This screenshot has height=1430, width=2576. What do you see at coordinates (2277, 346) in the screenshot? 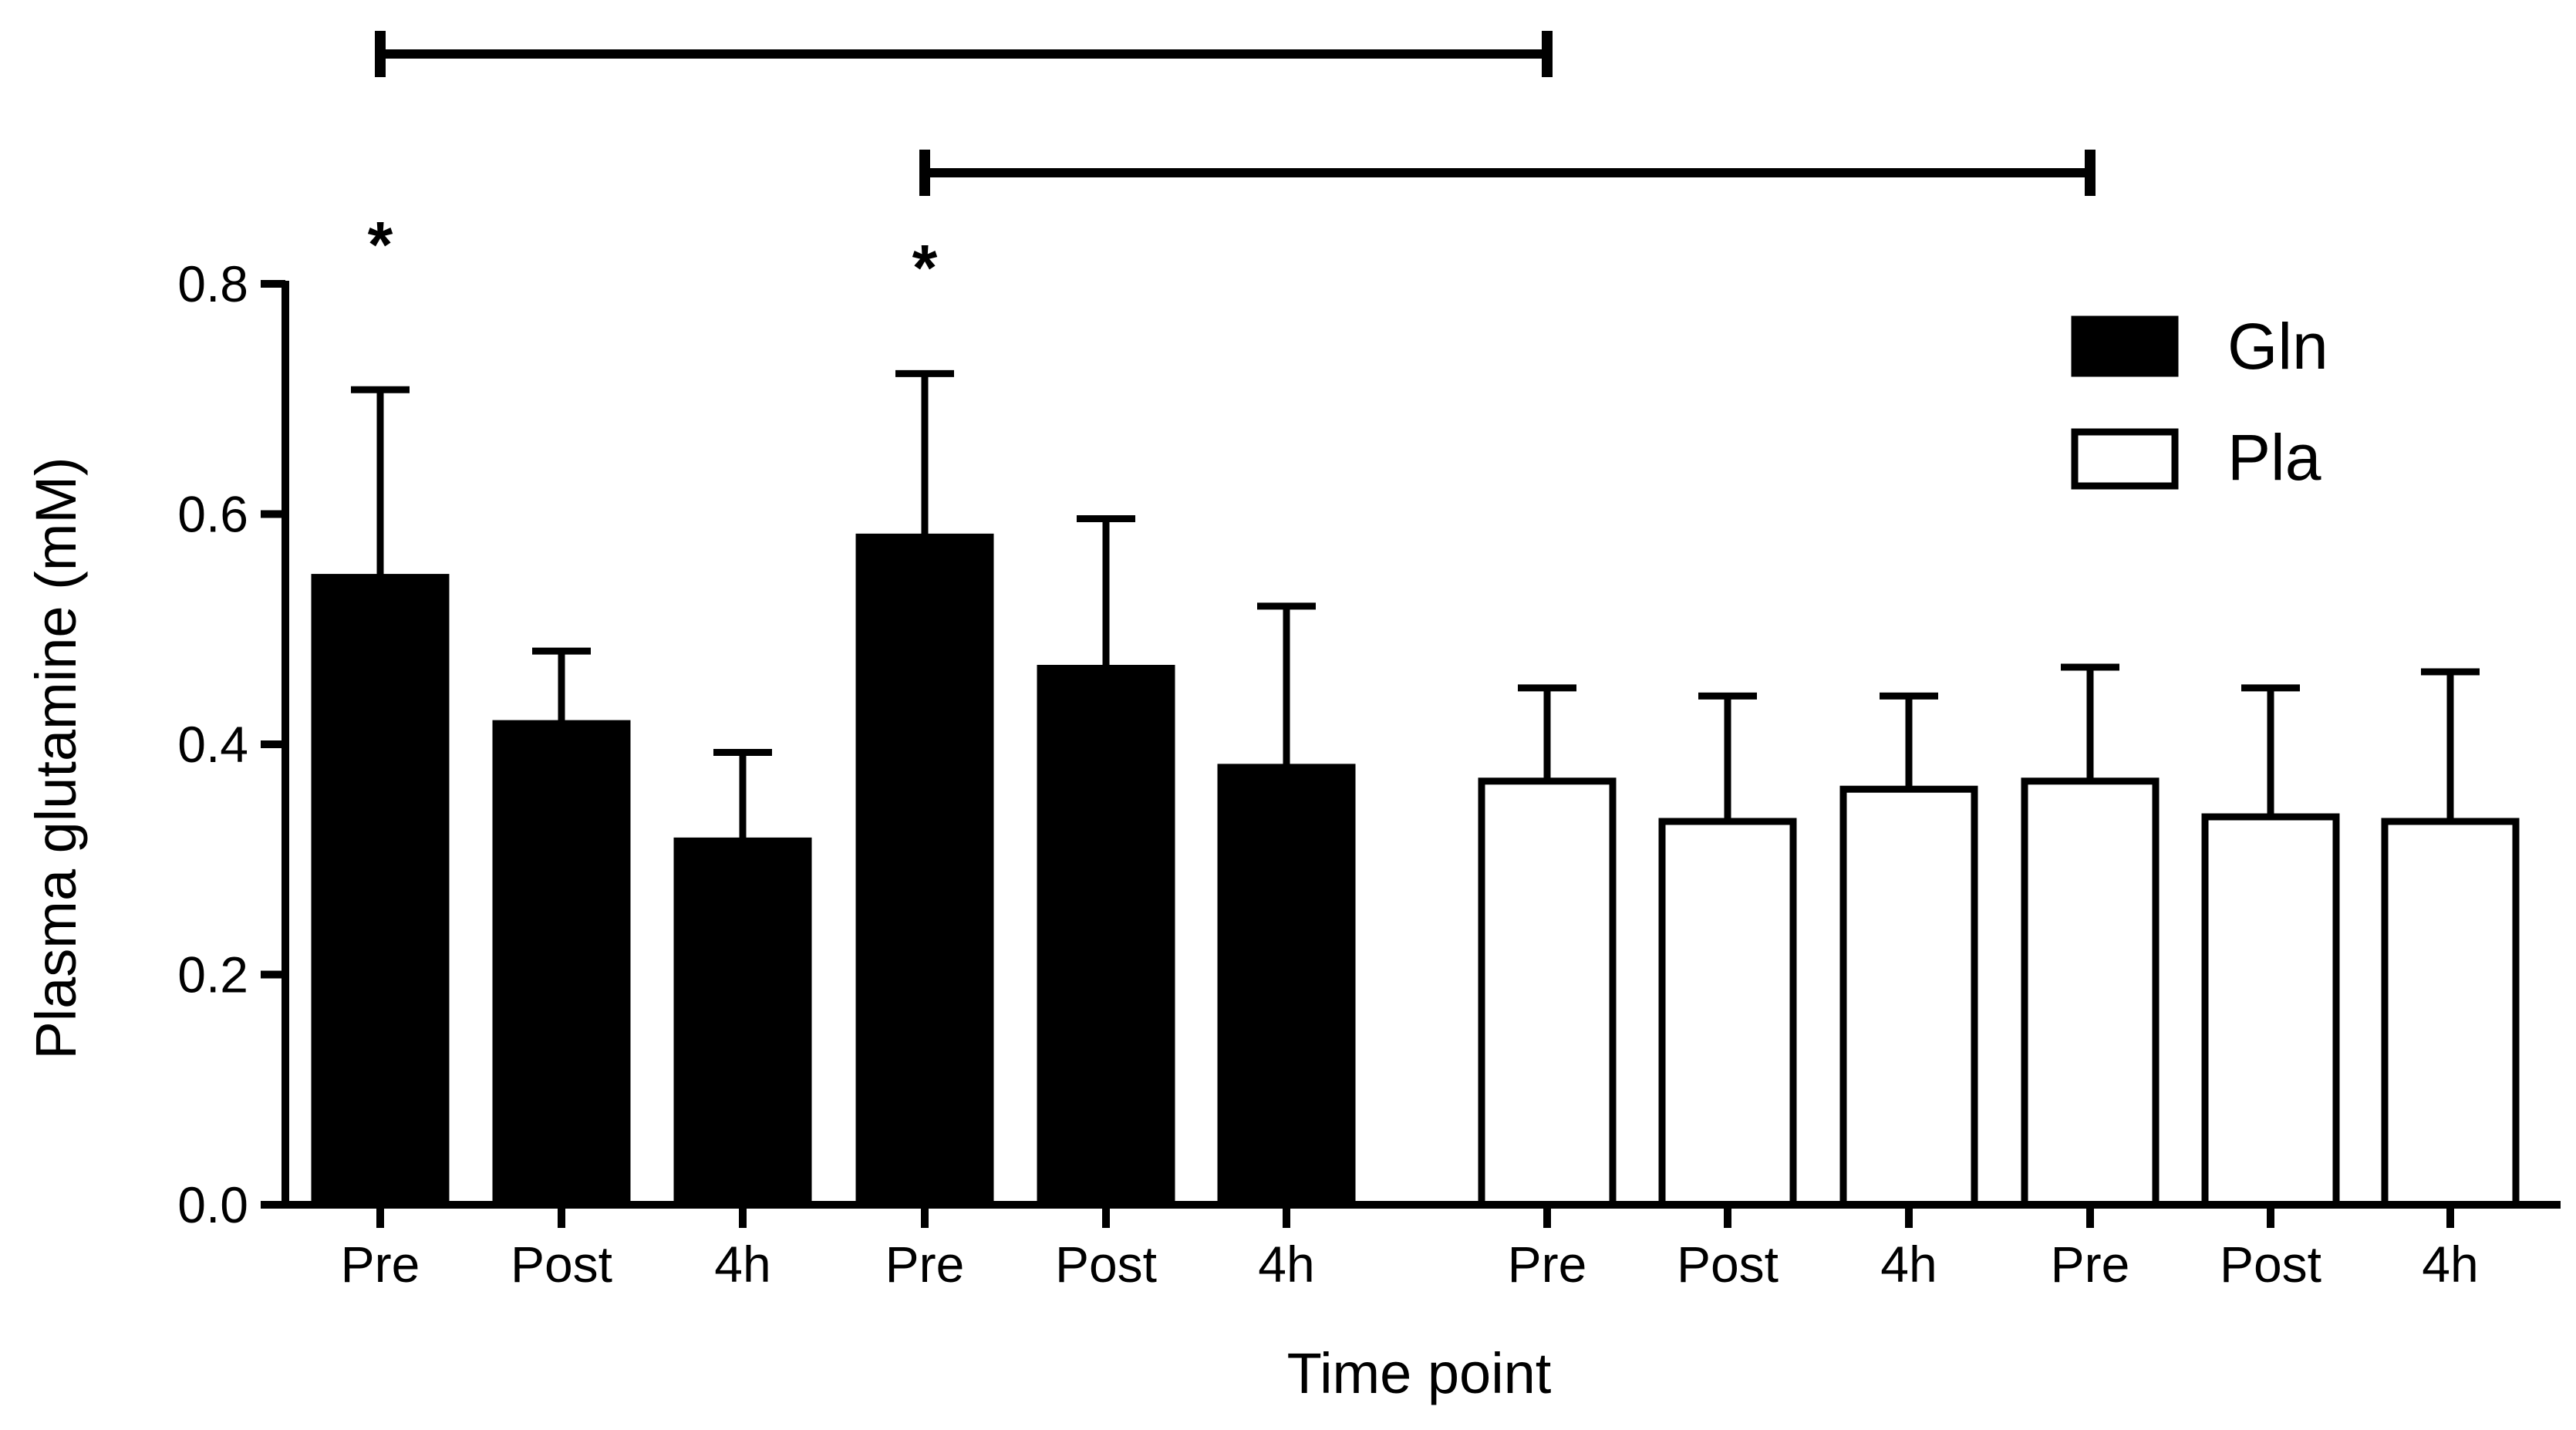
I see `legend-label-gln: Gln` at bounding box center [2277, 346].